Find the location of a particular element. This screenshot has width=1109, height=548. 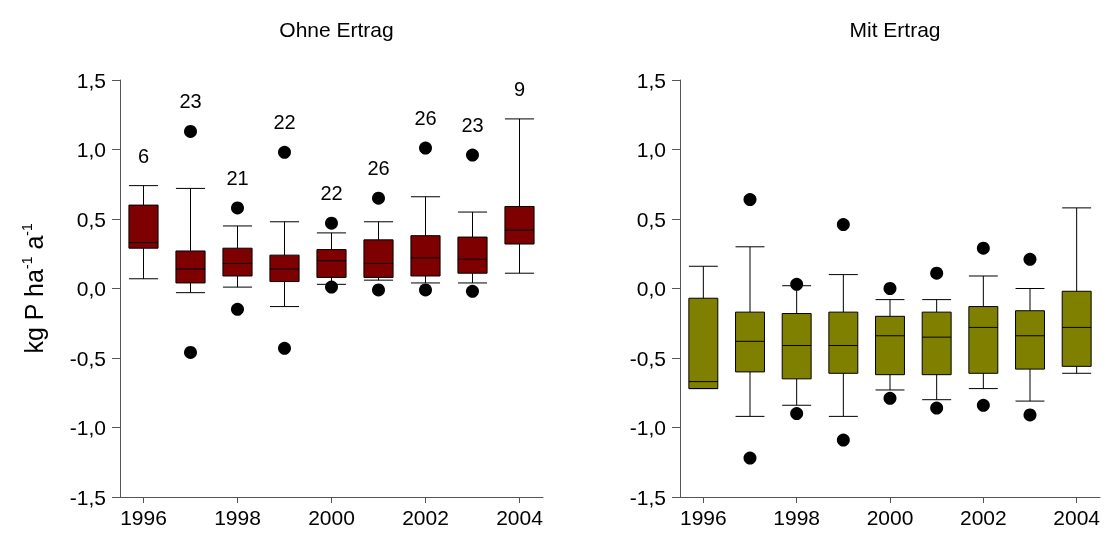

annotation: 6 is located at coordinates (143, 155).